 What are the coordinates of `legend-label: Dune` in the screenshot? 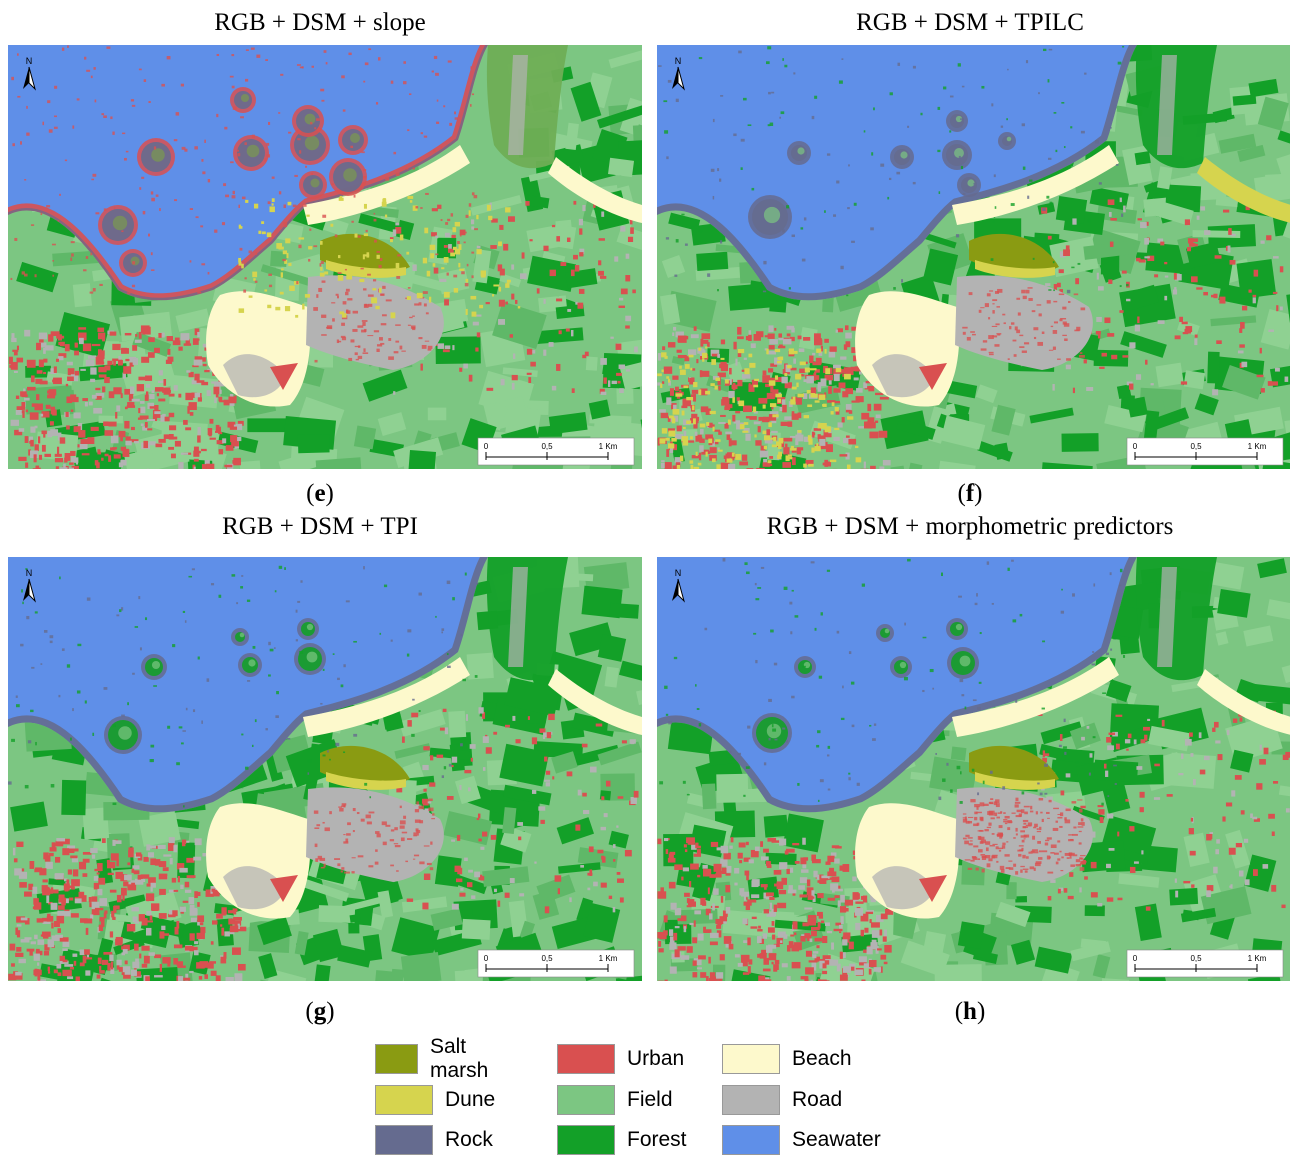 It's located at (470, 1100).